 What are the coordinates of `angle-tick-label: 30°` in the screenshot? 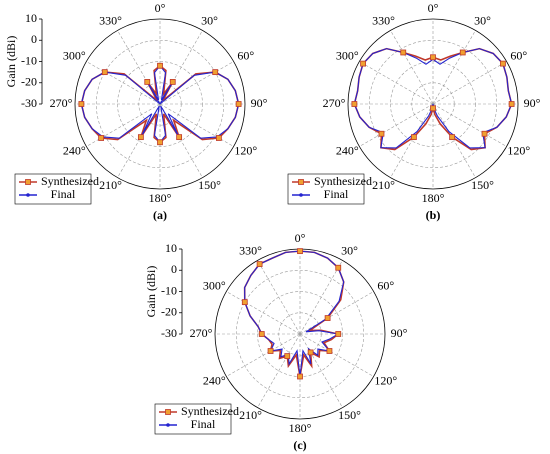 It's located at (482, 20).